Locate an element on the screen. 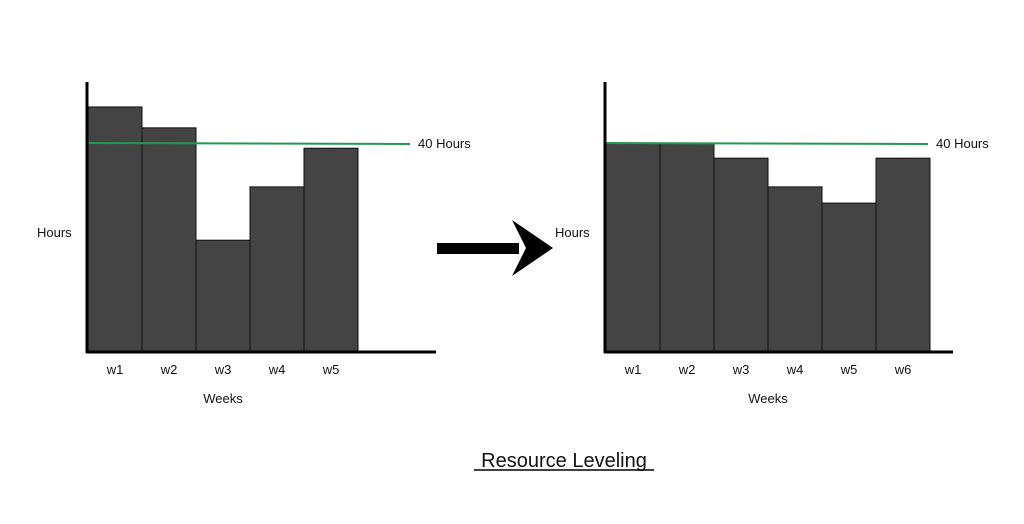 This screenshot has height=524, width=1024. right-arrow-icon is located at coordinates (495, 248).